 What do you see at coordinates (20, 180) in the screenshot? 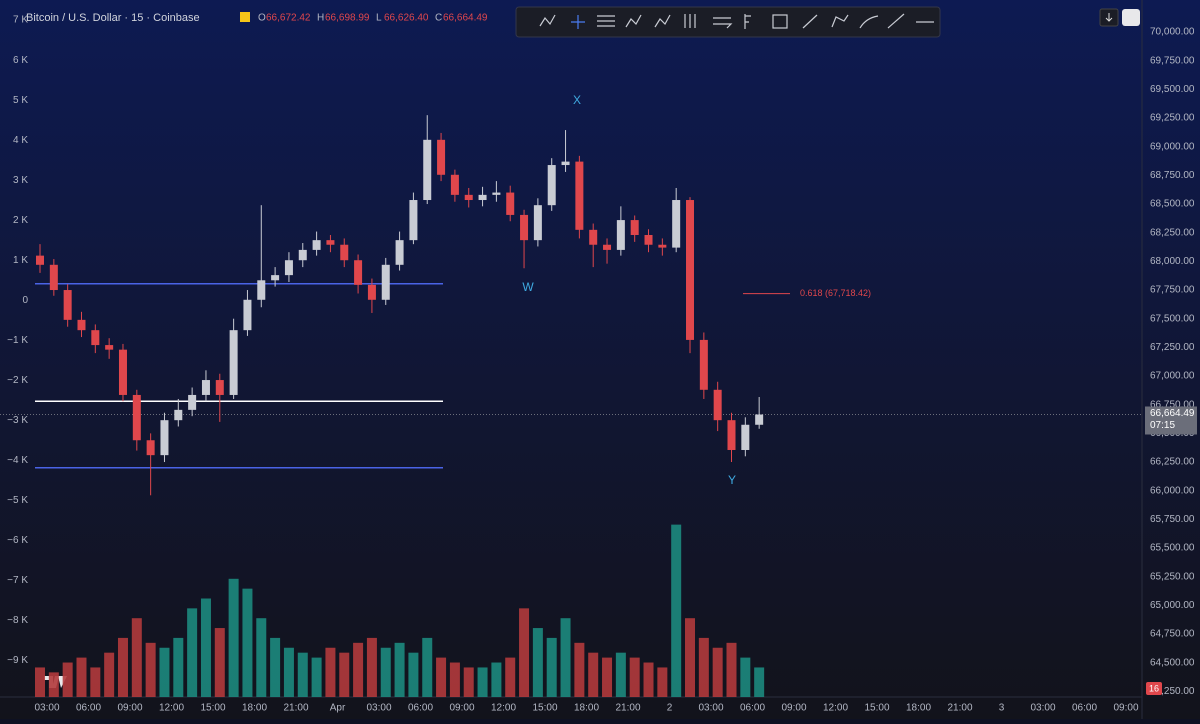
I see `y2-tick-label: 3 K` at bounding box center [20, 180].